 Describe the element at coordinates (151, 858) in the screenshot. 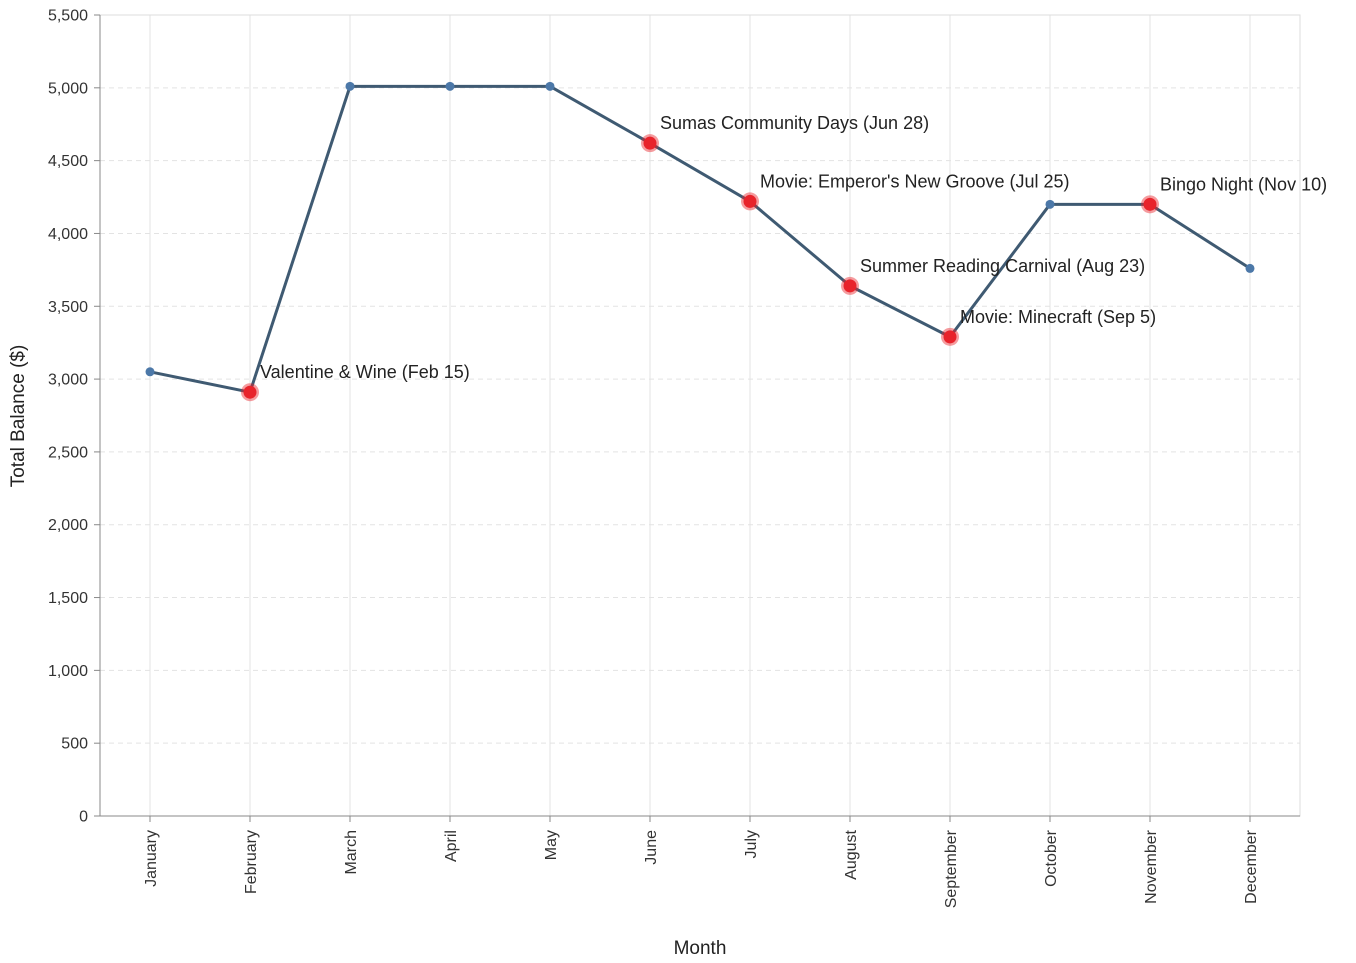

I see `x-tick-label: January` at that location.